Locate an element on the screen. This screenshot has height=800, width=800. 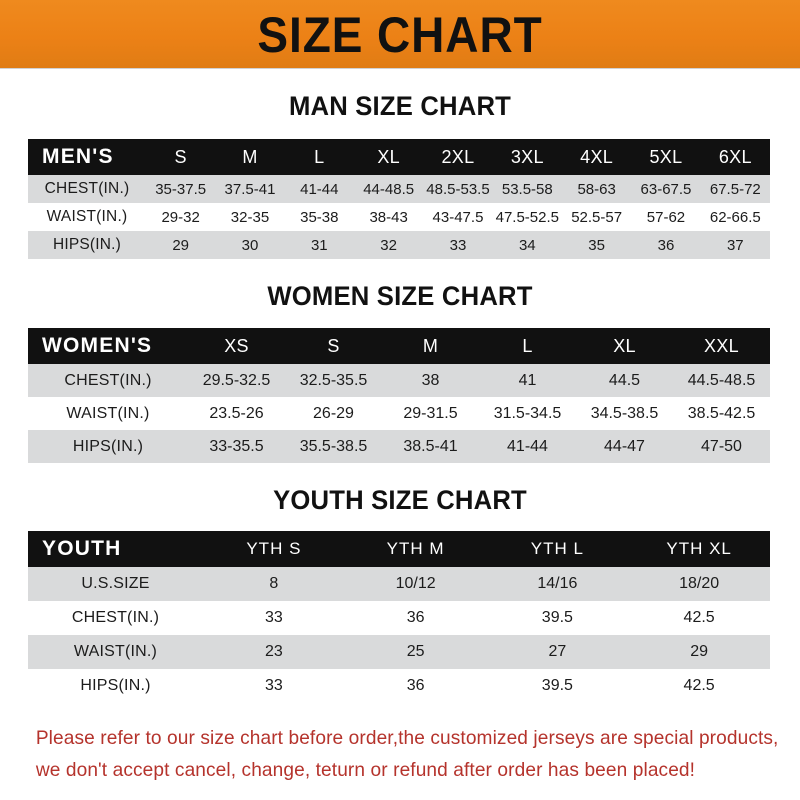
women-measurement-cell: 44.5-48.5 is located at coordinates (721, 380).